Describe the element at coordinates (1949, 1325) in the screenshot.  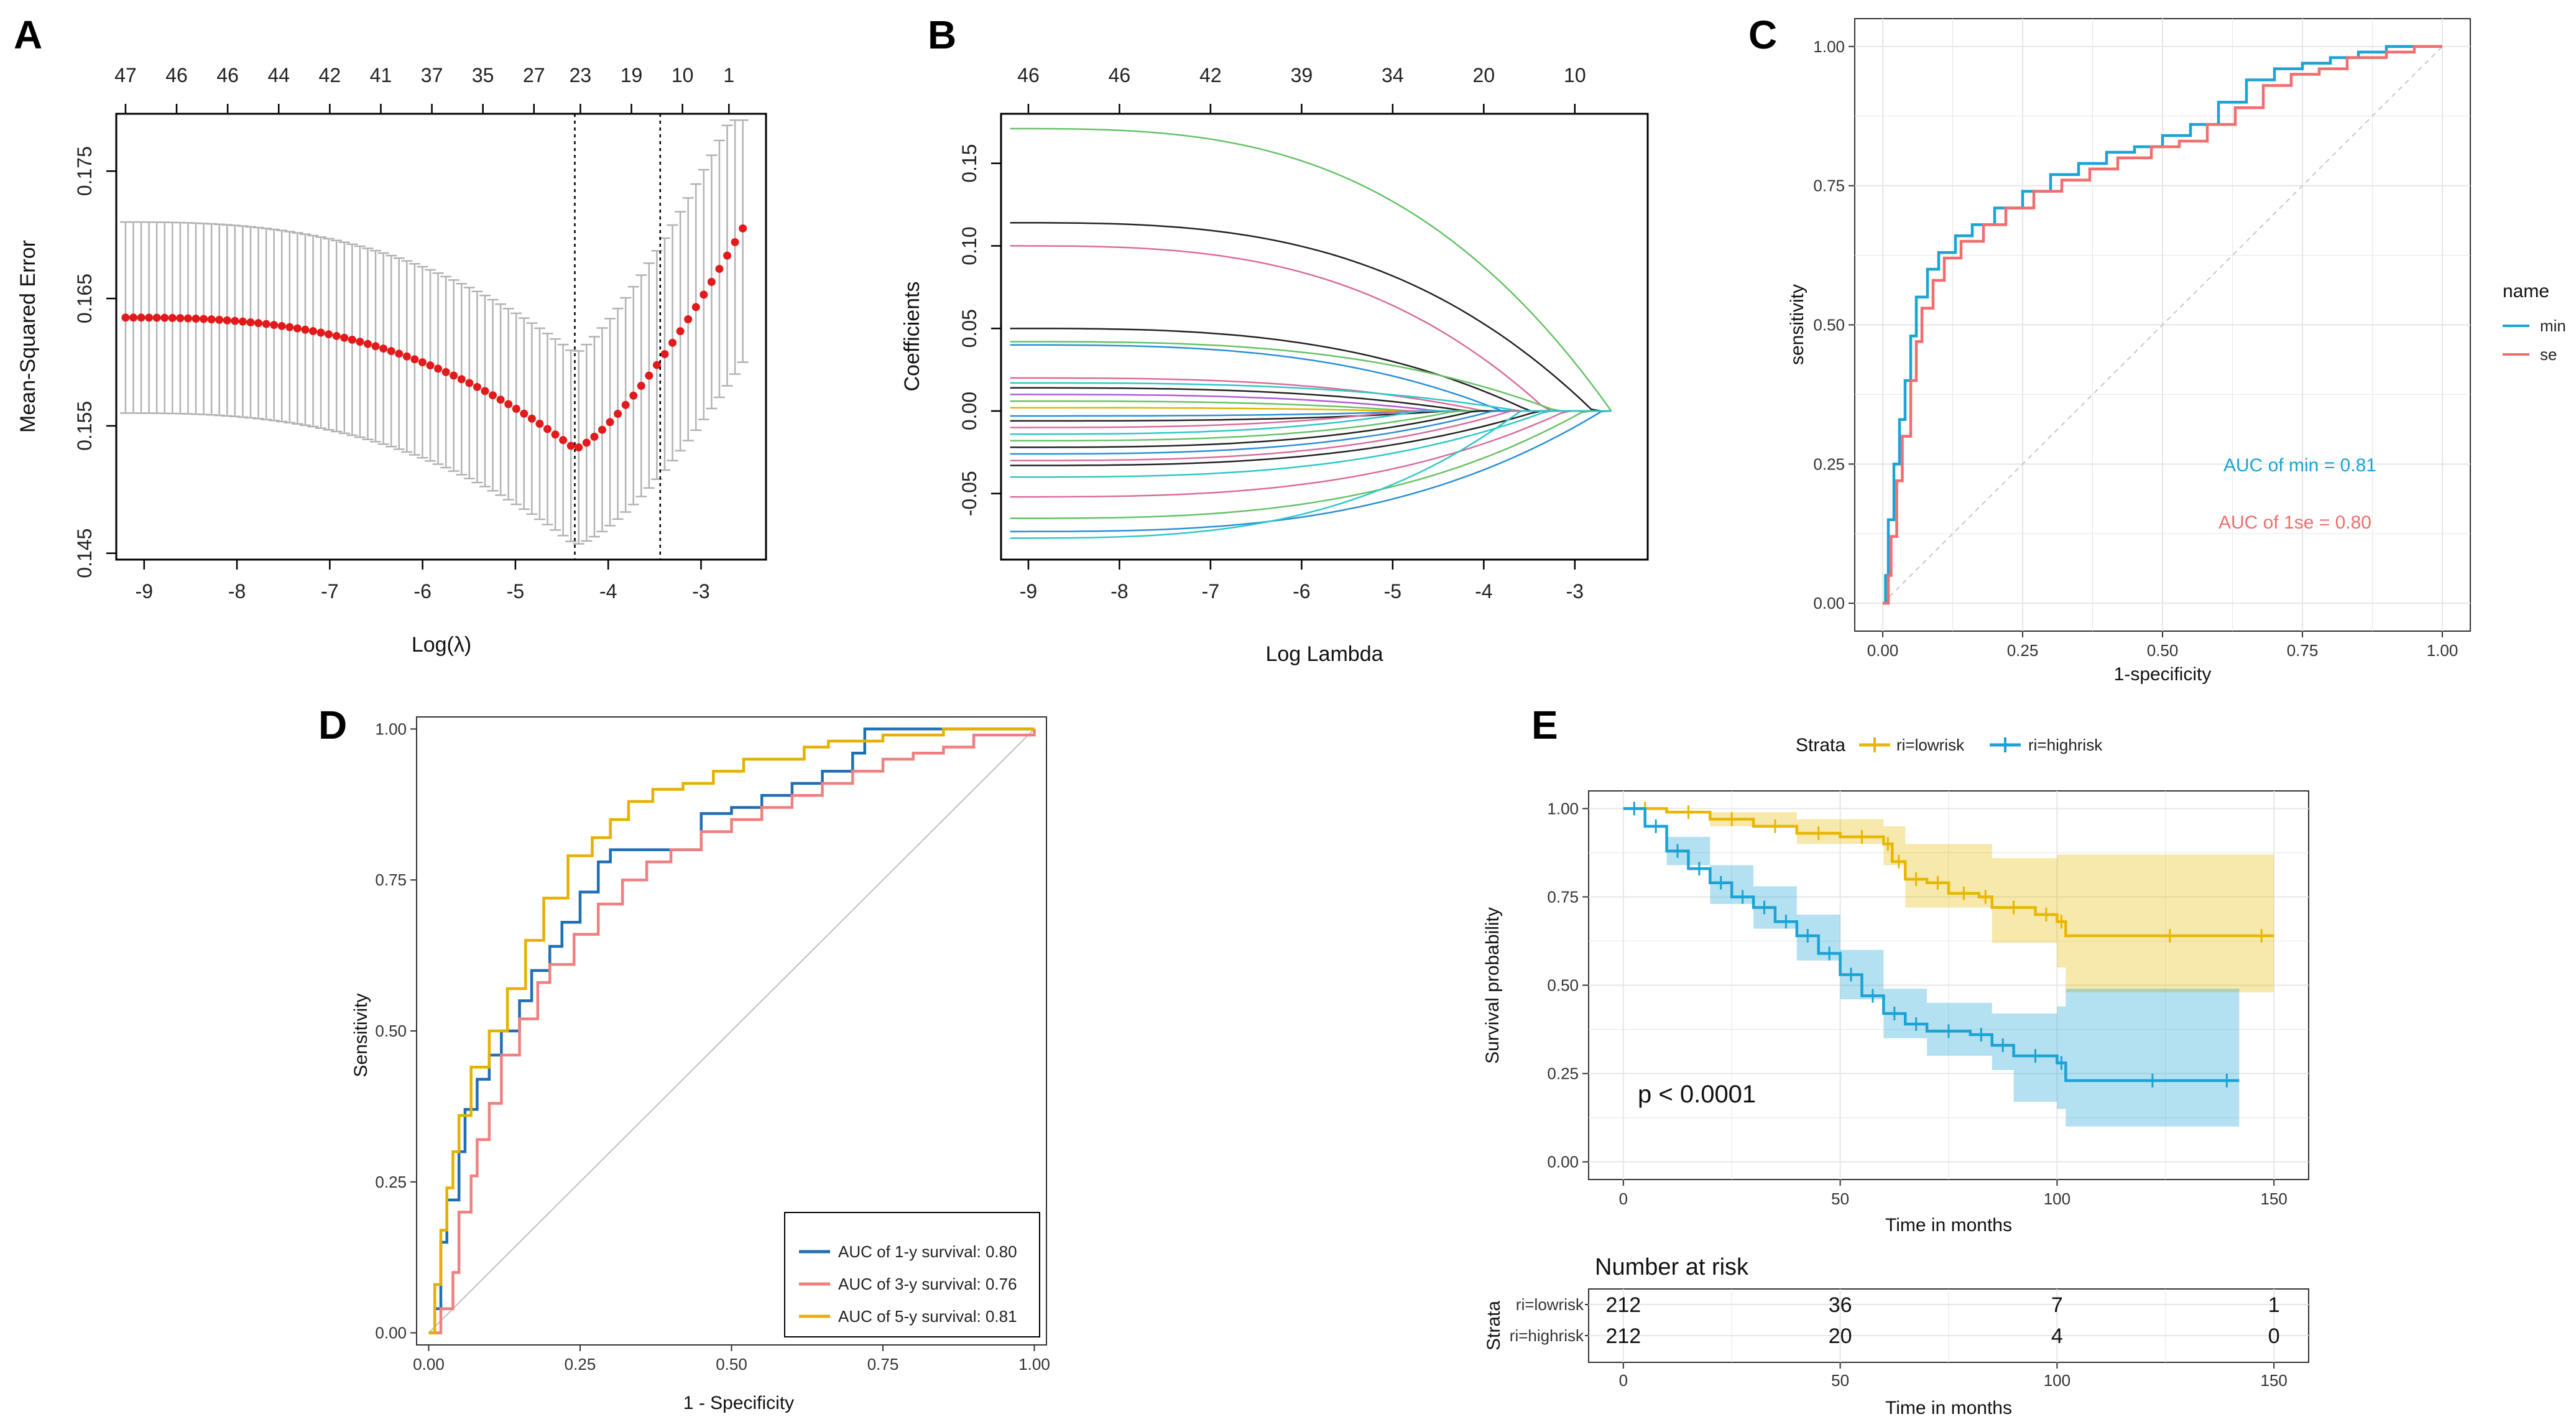
I see `risk-table-grid` at that location.